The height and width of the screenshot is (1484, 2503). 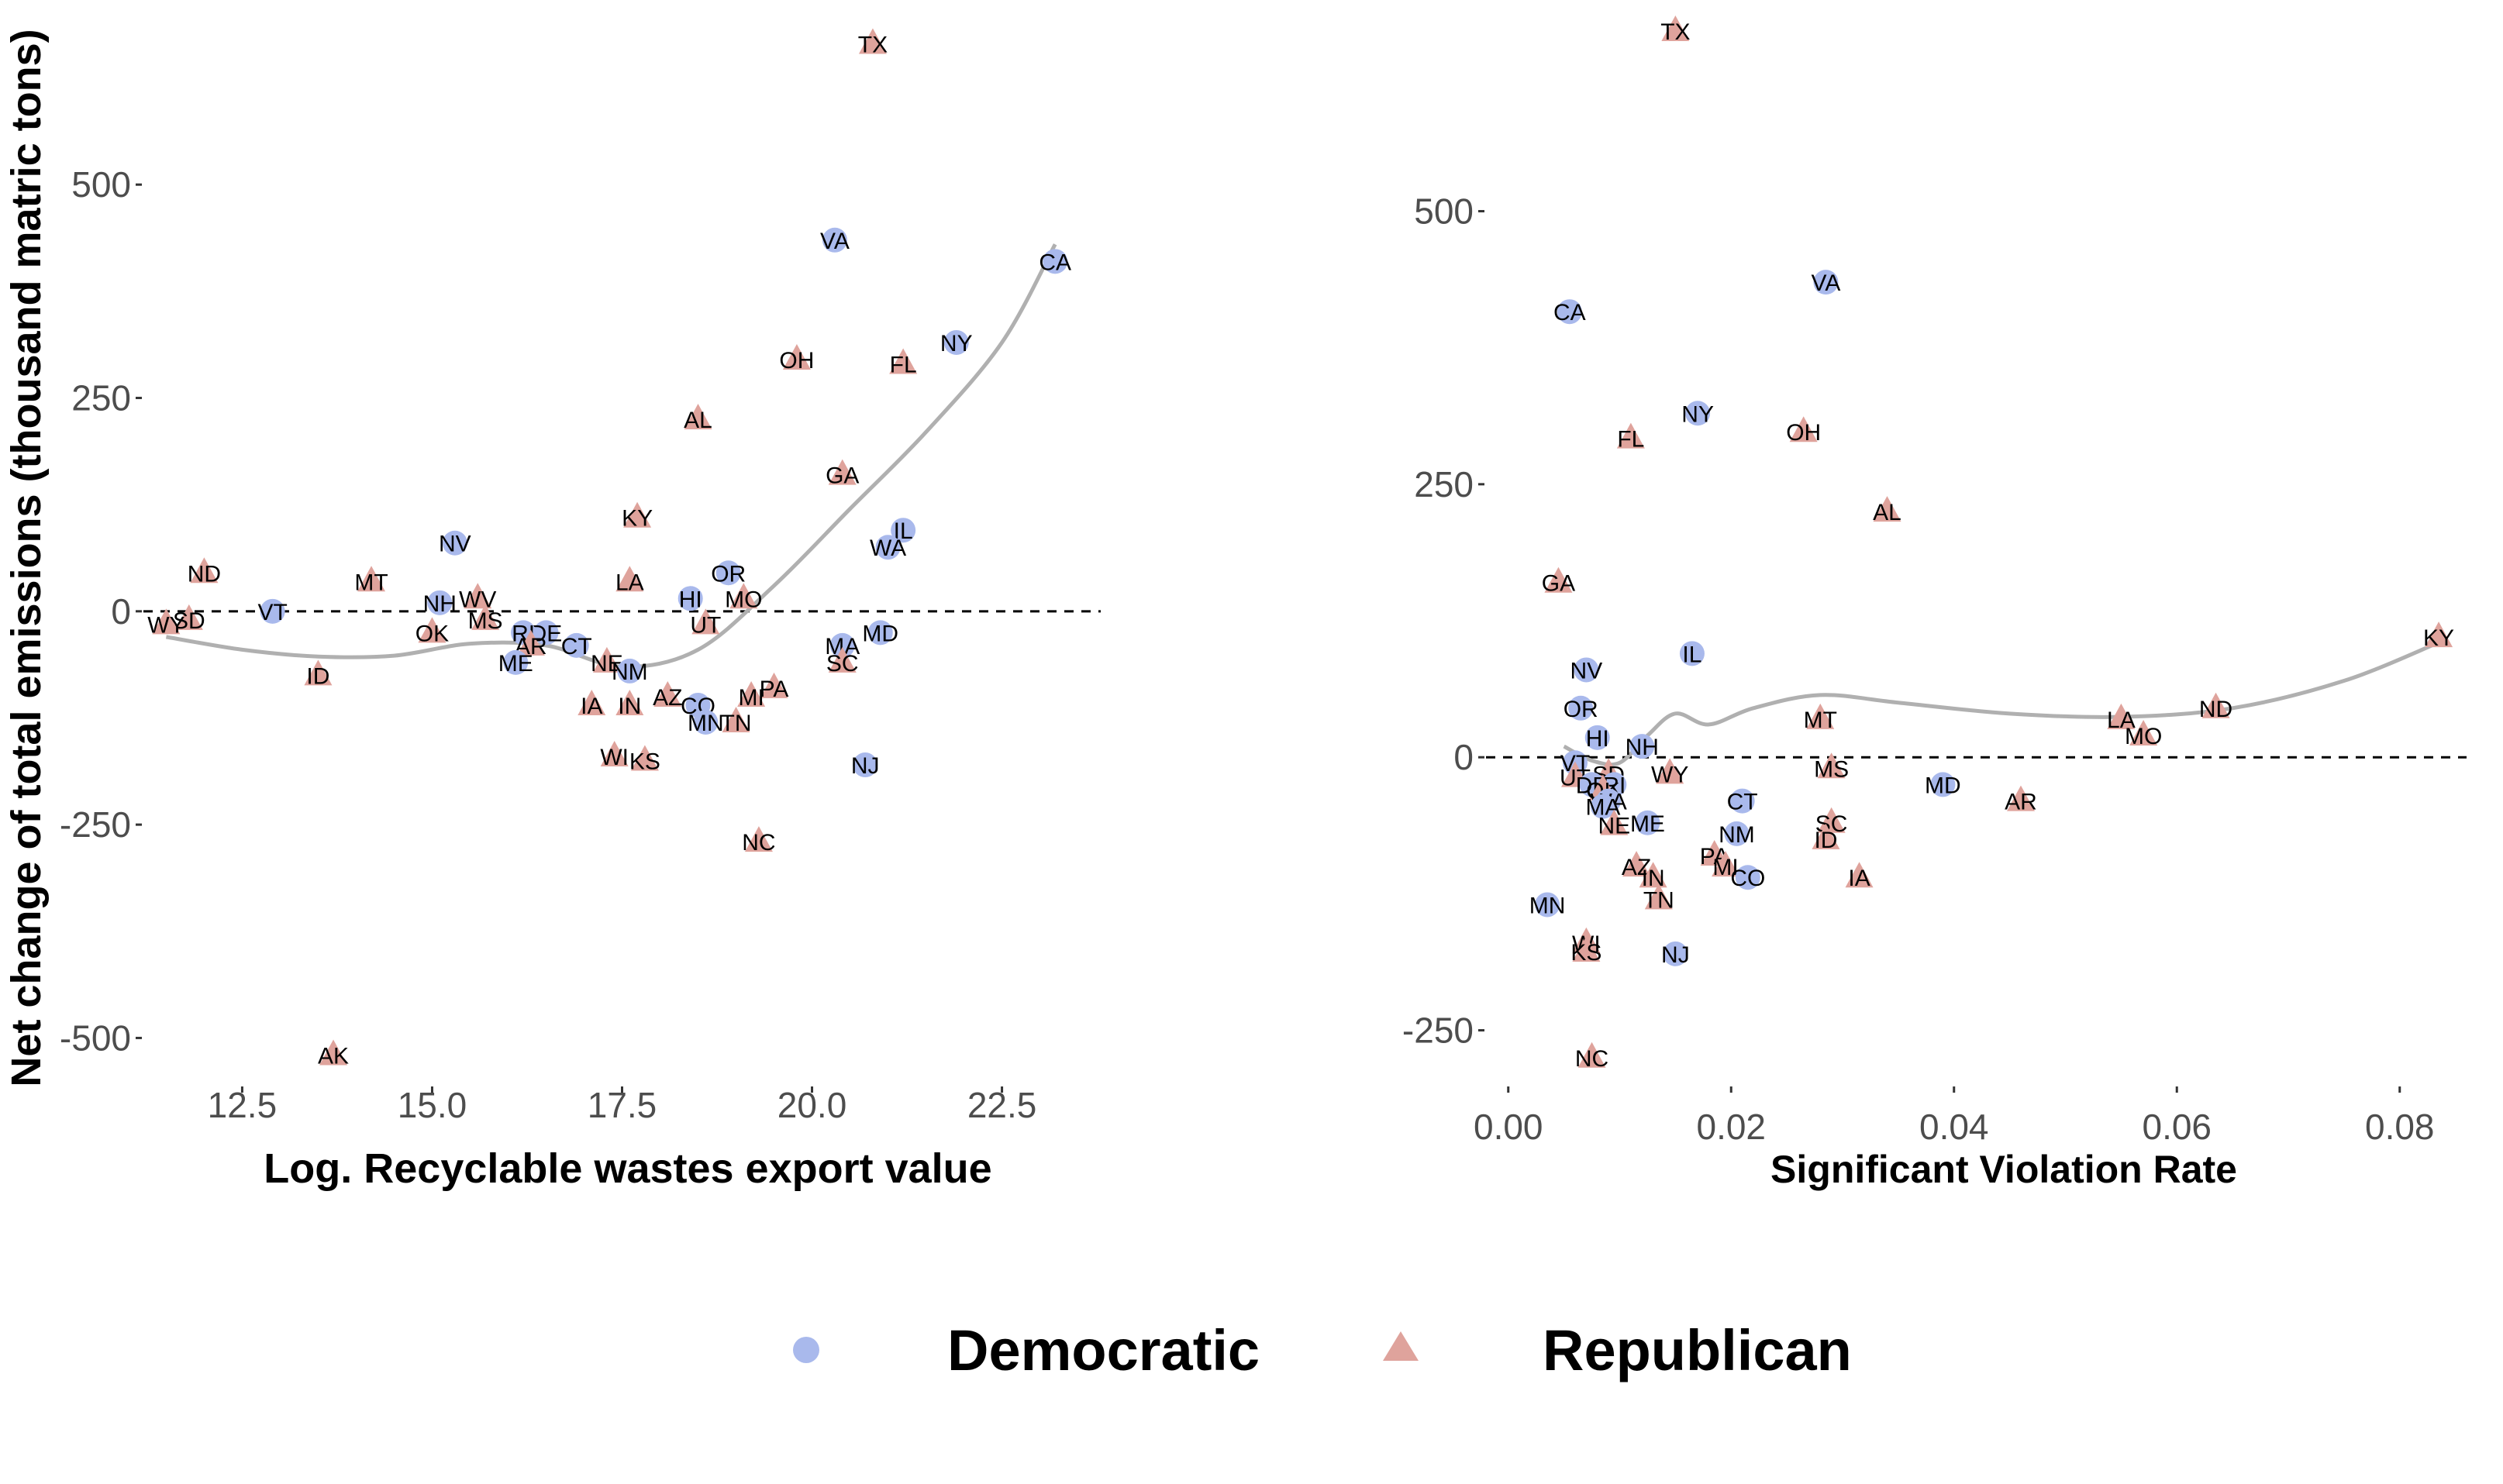 I want to click on panel1-point-label-tx: TX, so click(x=873, y=45).